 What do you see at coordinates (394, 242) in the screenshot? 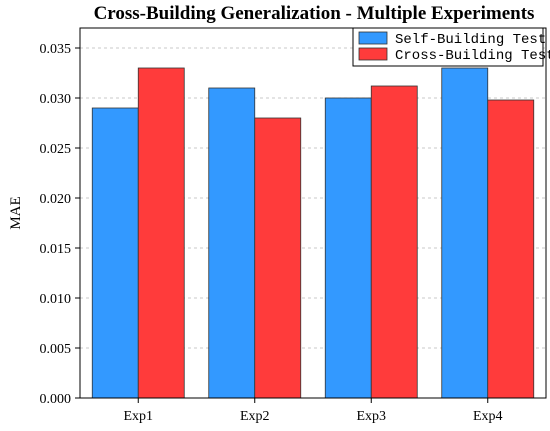
I see `bar-cross-building-exp3` at bounding box center [394, 242].